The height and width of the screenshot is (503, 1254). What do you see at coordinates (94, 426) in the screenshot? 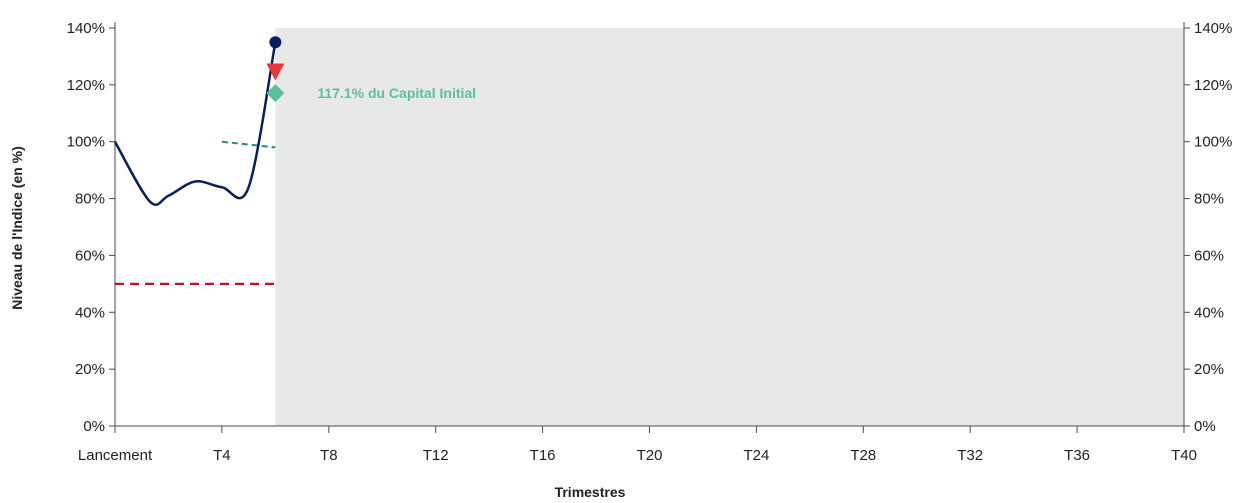
I see `y-tick-label-left: 0%` at bounding box center [94, 426].